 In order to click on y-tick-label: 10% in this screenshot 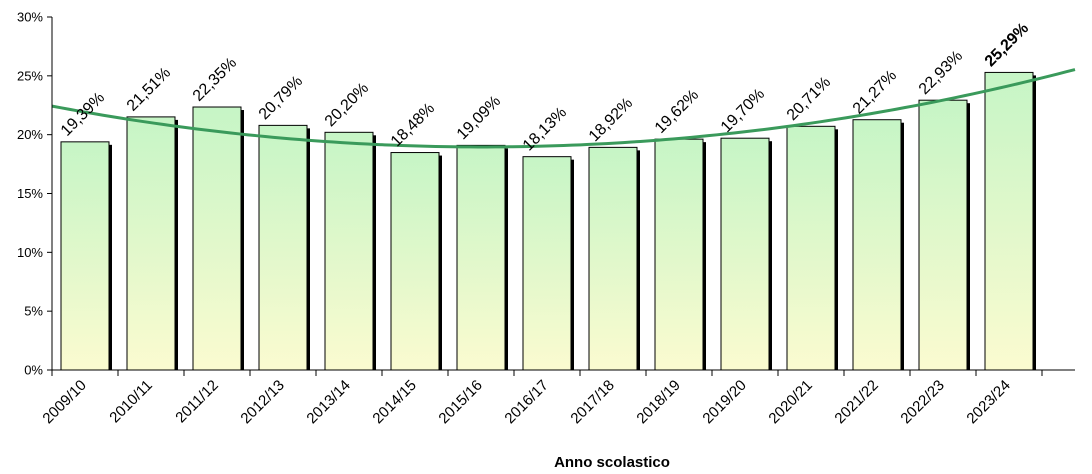, I will do `click(30, 252)`.